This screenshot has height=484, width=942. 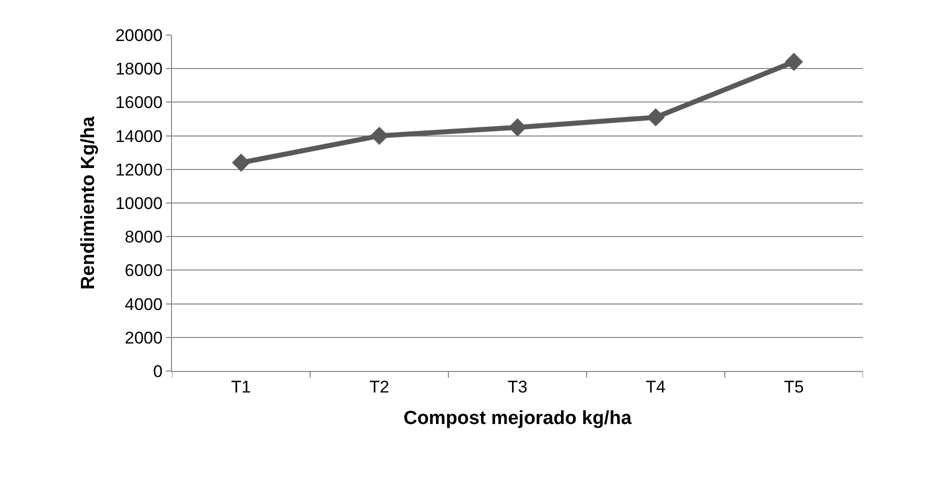 What do you see at coordinates (518, 386) in the screenshot?
I see `x-tick-label: T3` at bounding box center [518, 386].